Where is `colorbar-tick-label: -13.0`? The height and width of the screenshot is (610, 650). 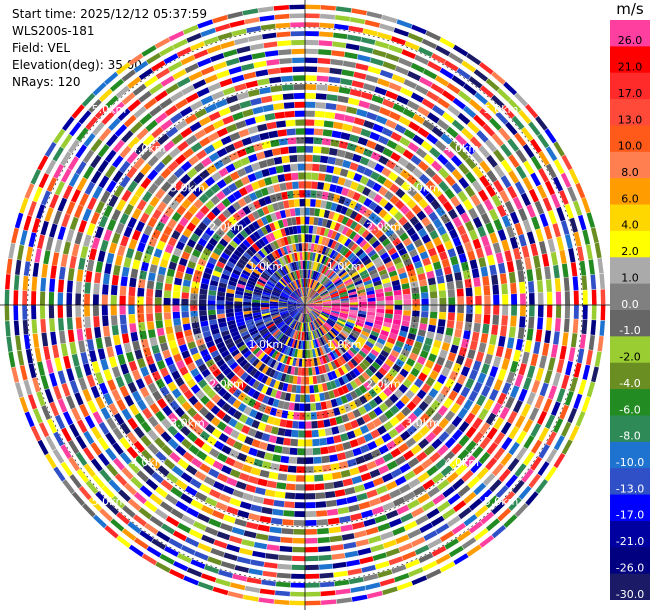 colorbar-tick-label: -13.0 is located at coordinates (630, 488).